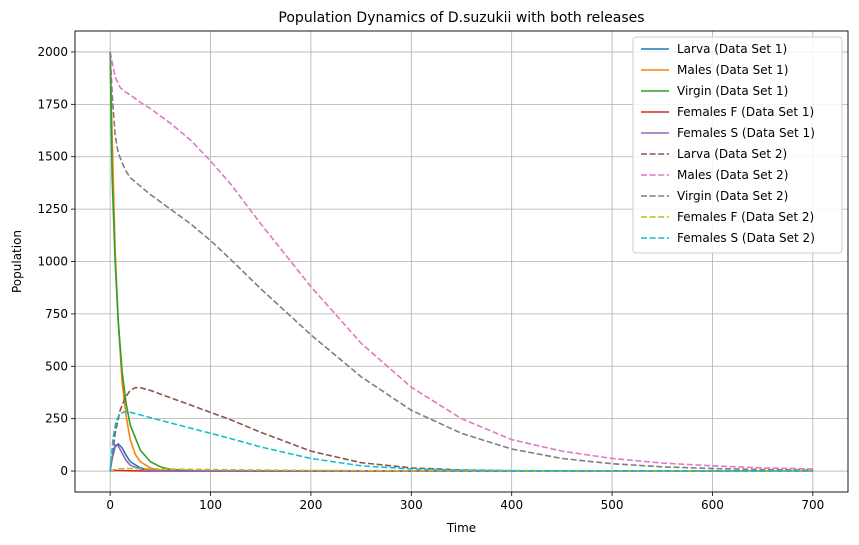 This screenshot has height=545, width=859. I want to click on x-tick-label: 600, so click(712, 505).